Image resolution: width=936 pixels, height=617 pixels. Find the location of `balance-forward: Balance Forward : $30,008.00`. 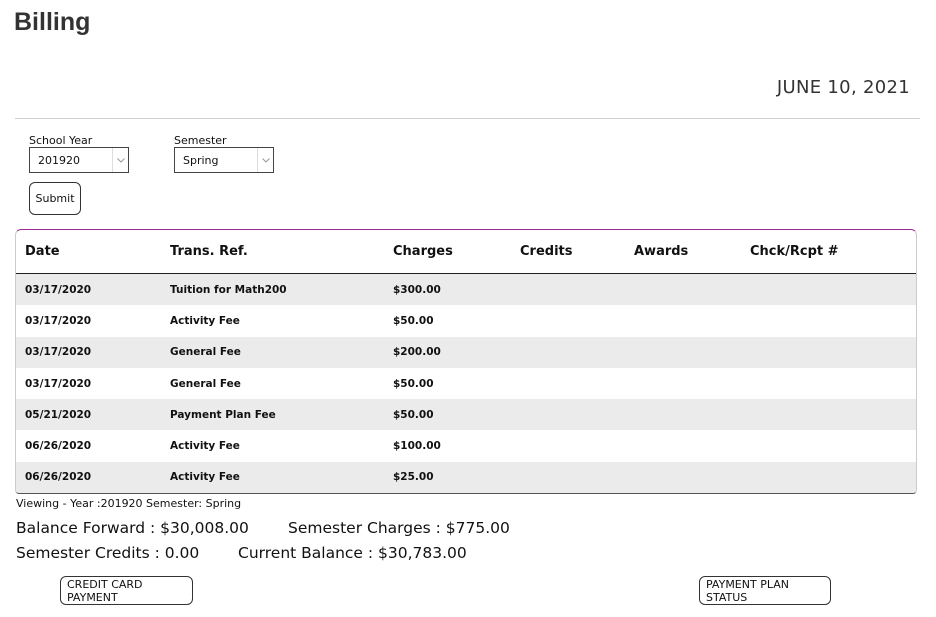

balance-forward: Balance Forward : $30,008.00 is located at coordinates (132, 528).